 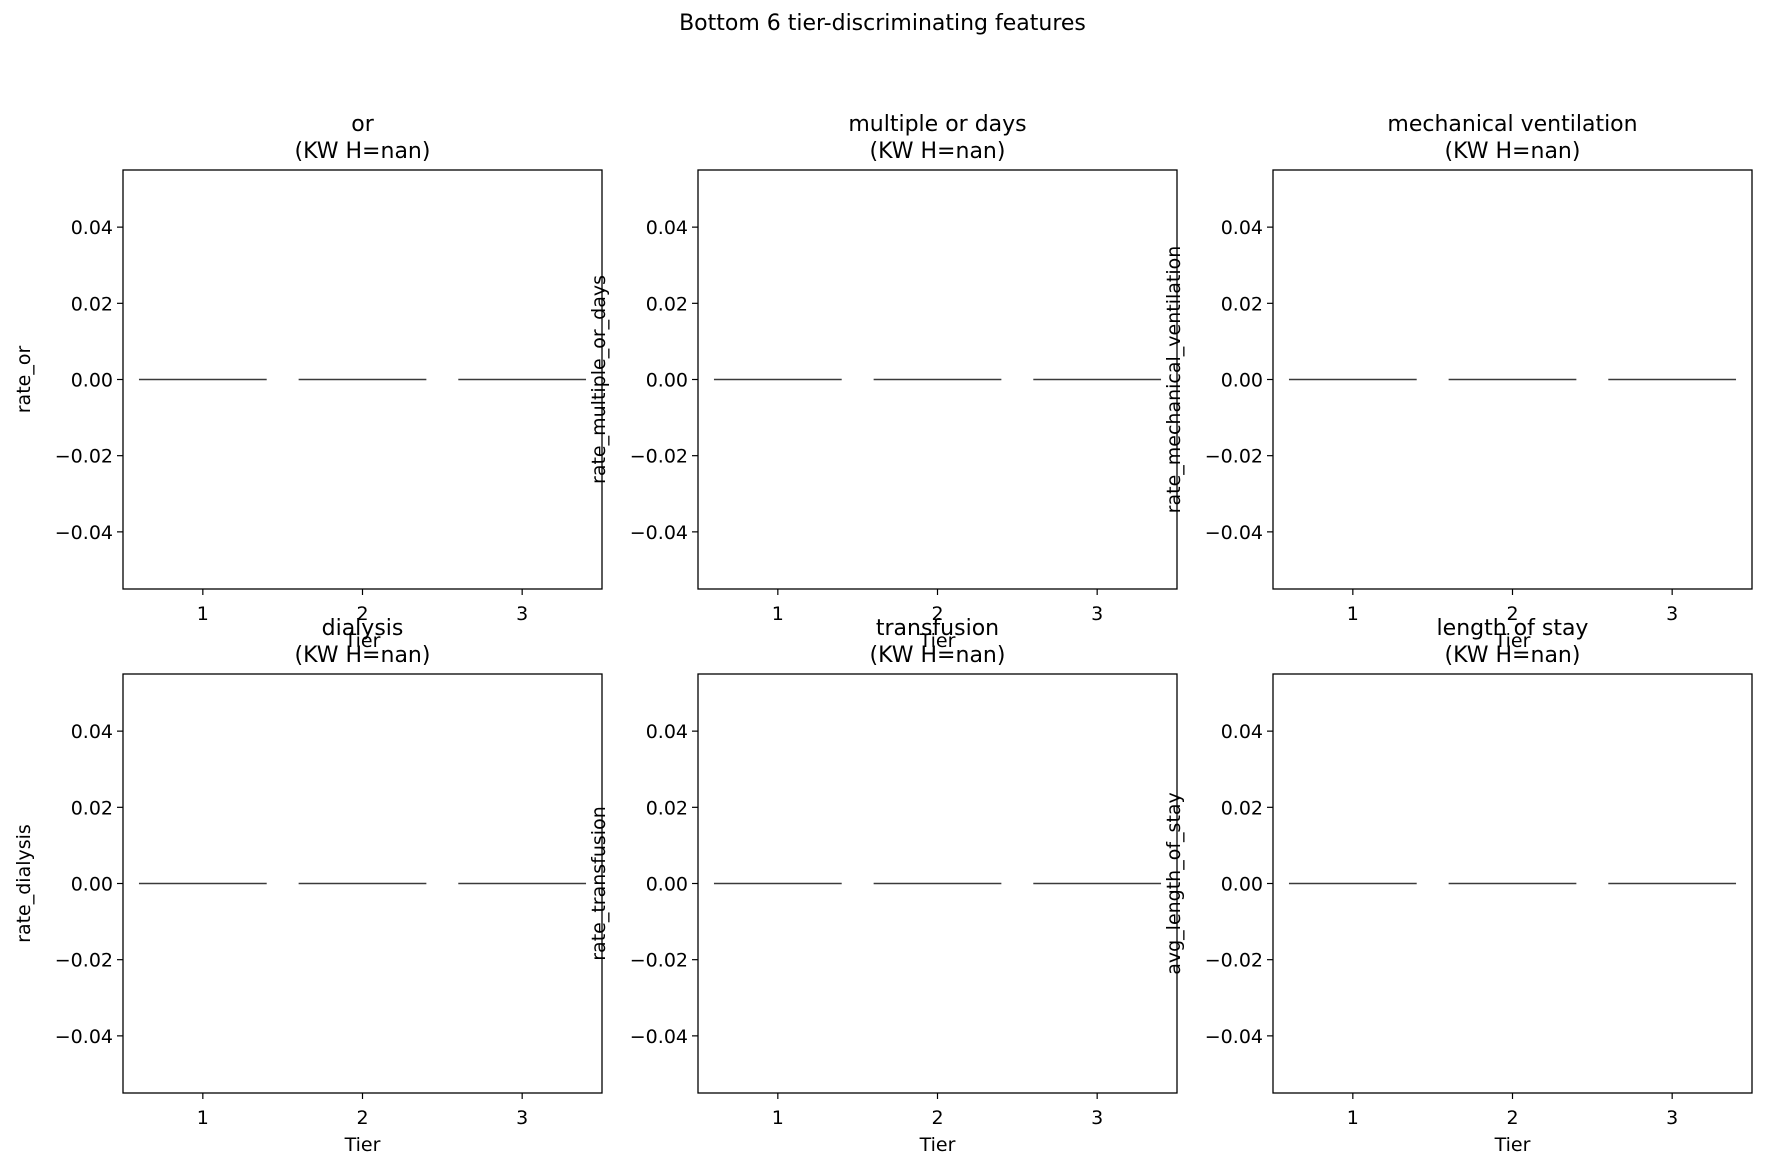 What do you see at coordinates (362, 124) in the screenshot?
I see `subplot-title: or` at bounding box center [362, 124].